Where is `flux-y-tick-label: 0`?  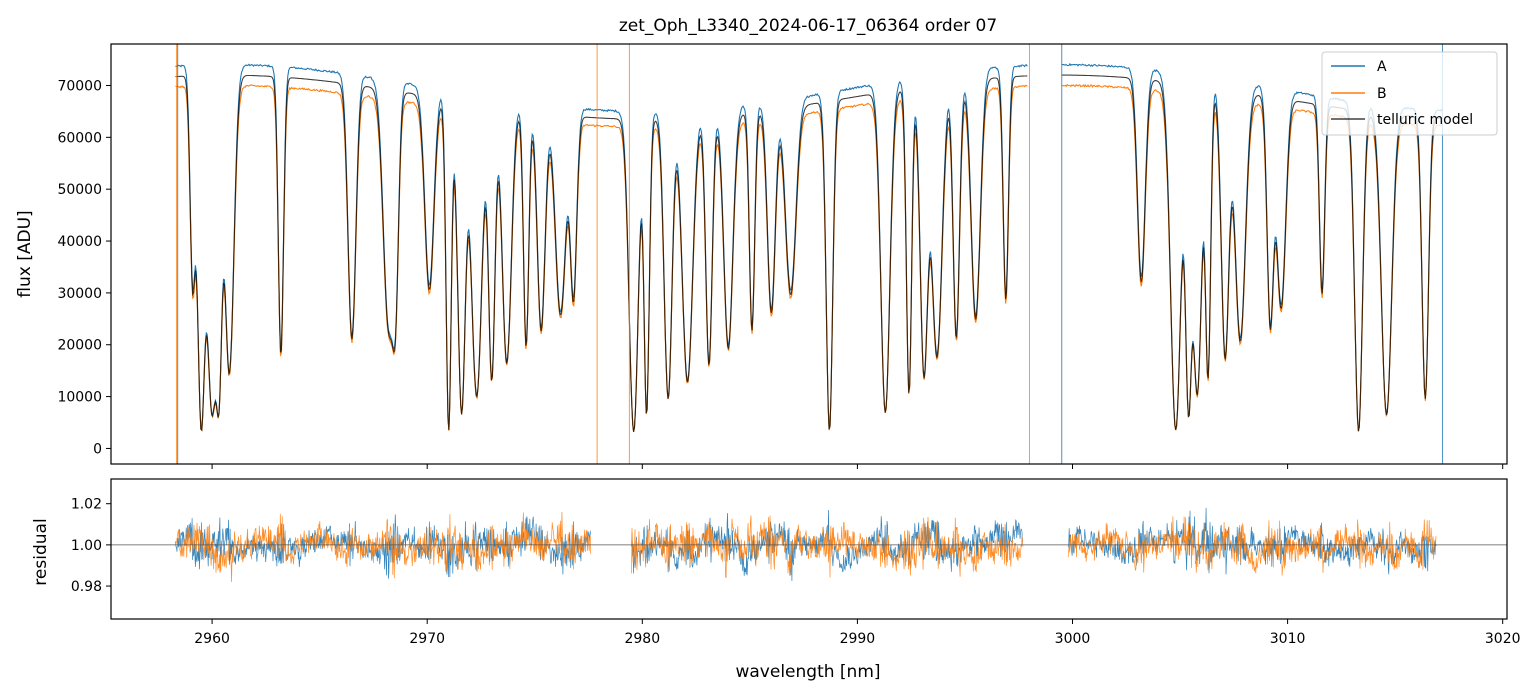
flux-y-tick-label: 0 is located at coordinates (97, 449).